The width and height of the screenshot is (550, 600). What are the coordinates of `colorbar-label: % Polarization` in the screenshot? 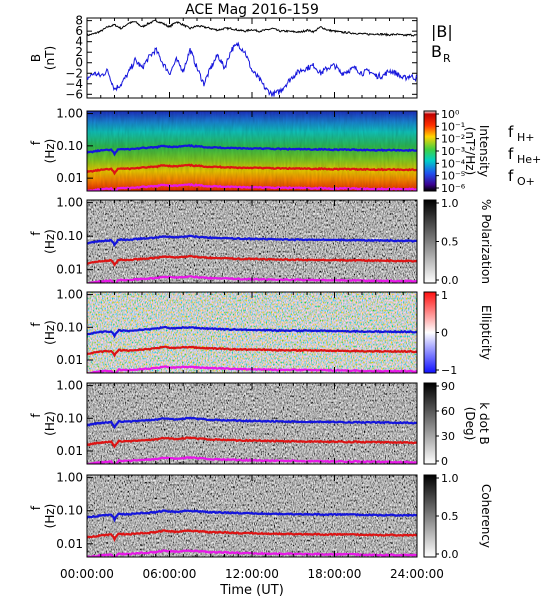 It's located at (486, 241).